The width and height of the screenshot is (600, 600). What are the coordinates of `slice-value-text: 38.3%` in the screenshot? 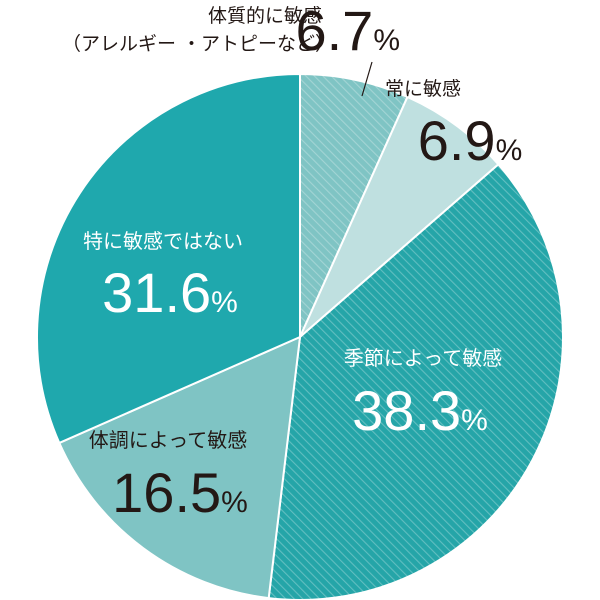 It's located at (420, 410).